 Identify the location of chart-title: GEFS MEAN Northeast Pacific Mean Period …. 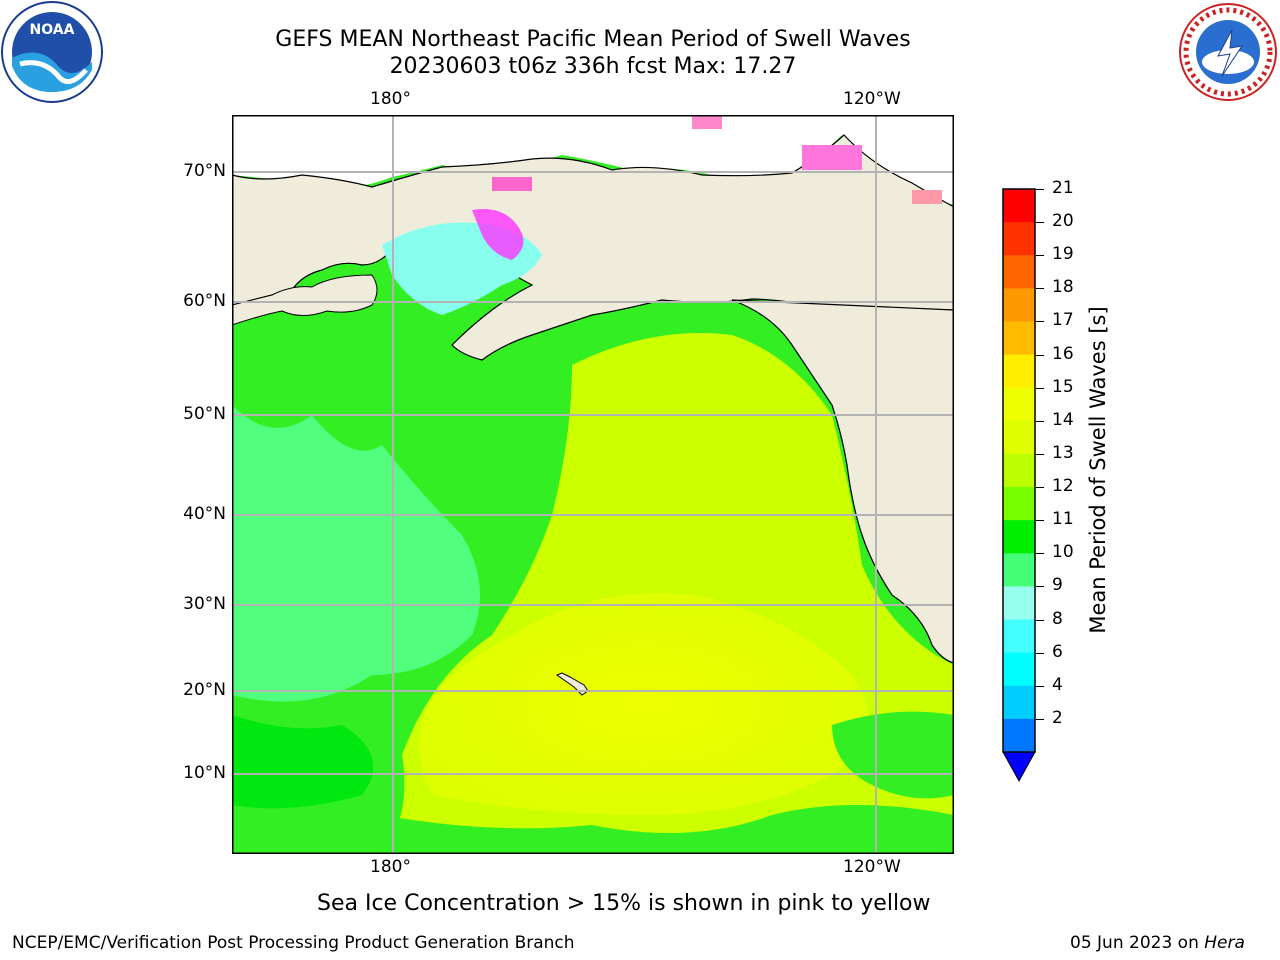
(593, 39).